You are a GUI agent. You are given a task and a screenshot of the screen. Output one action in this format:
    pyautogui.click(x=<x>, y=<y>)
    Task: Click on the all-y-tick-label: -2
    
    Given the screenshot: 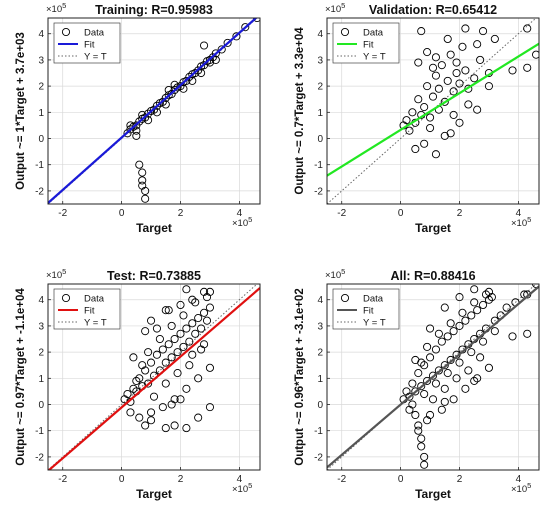 What is the action you would take?
    pyautogui.click(x=318, y=457)
    